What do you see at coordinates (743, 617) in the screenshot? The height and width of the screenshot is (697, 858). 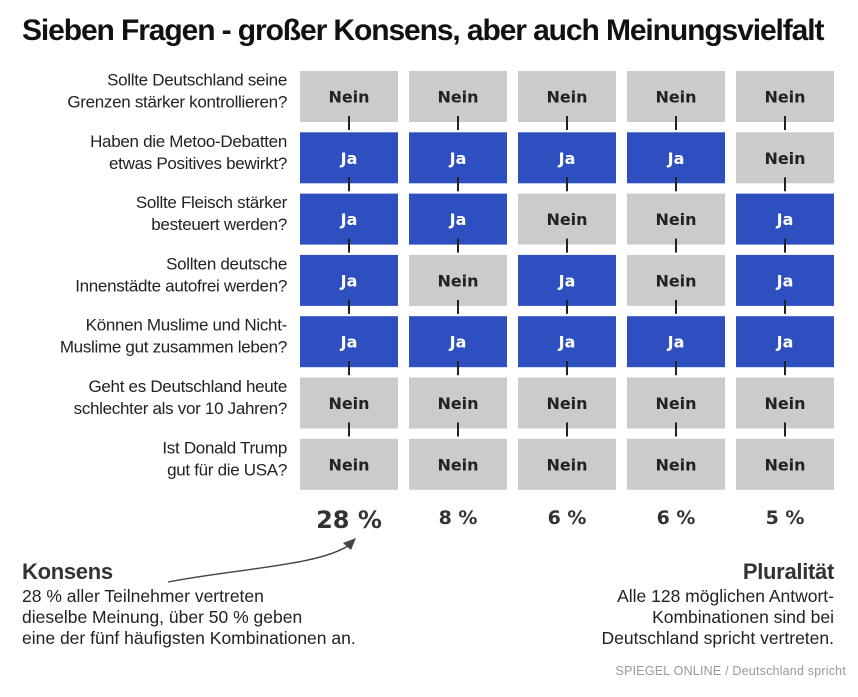 I see `plurality-text-line: Kombinationen sind bei` at bounding box center [743, 617].